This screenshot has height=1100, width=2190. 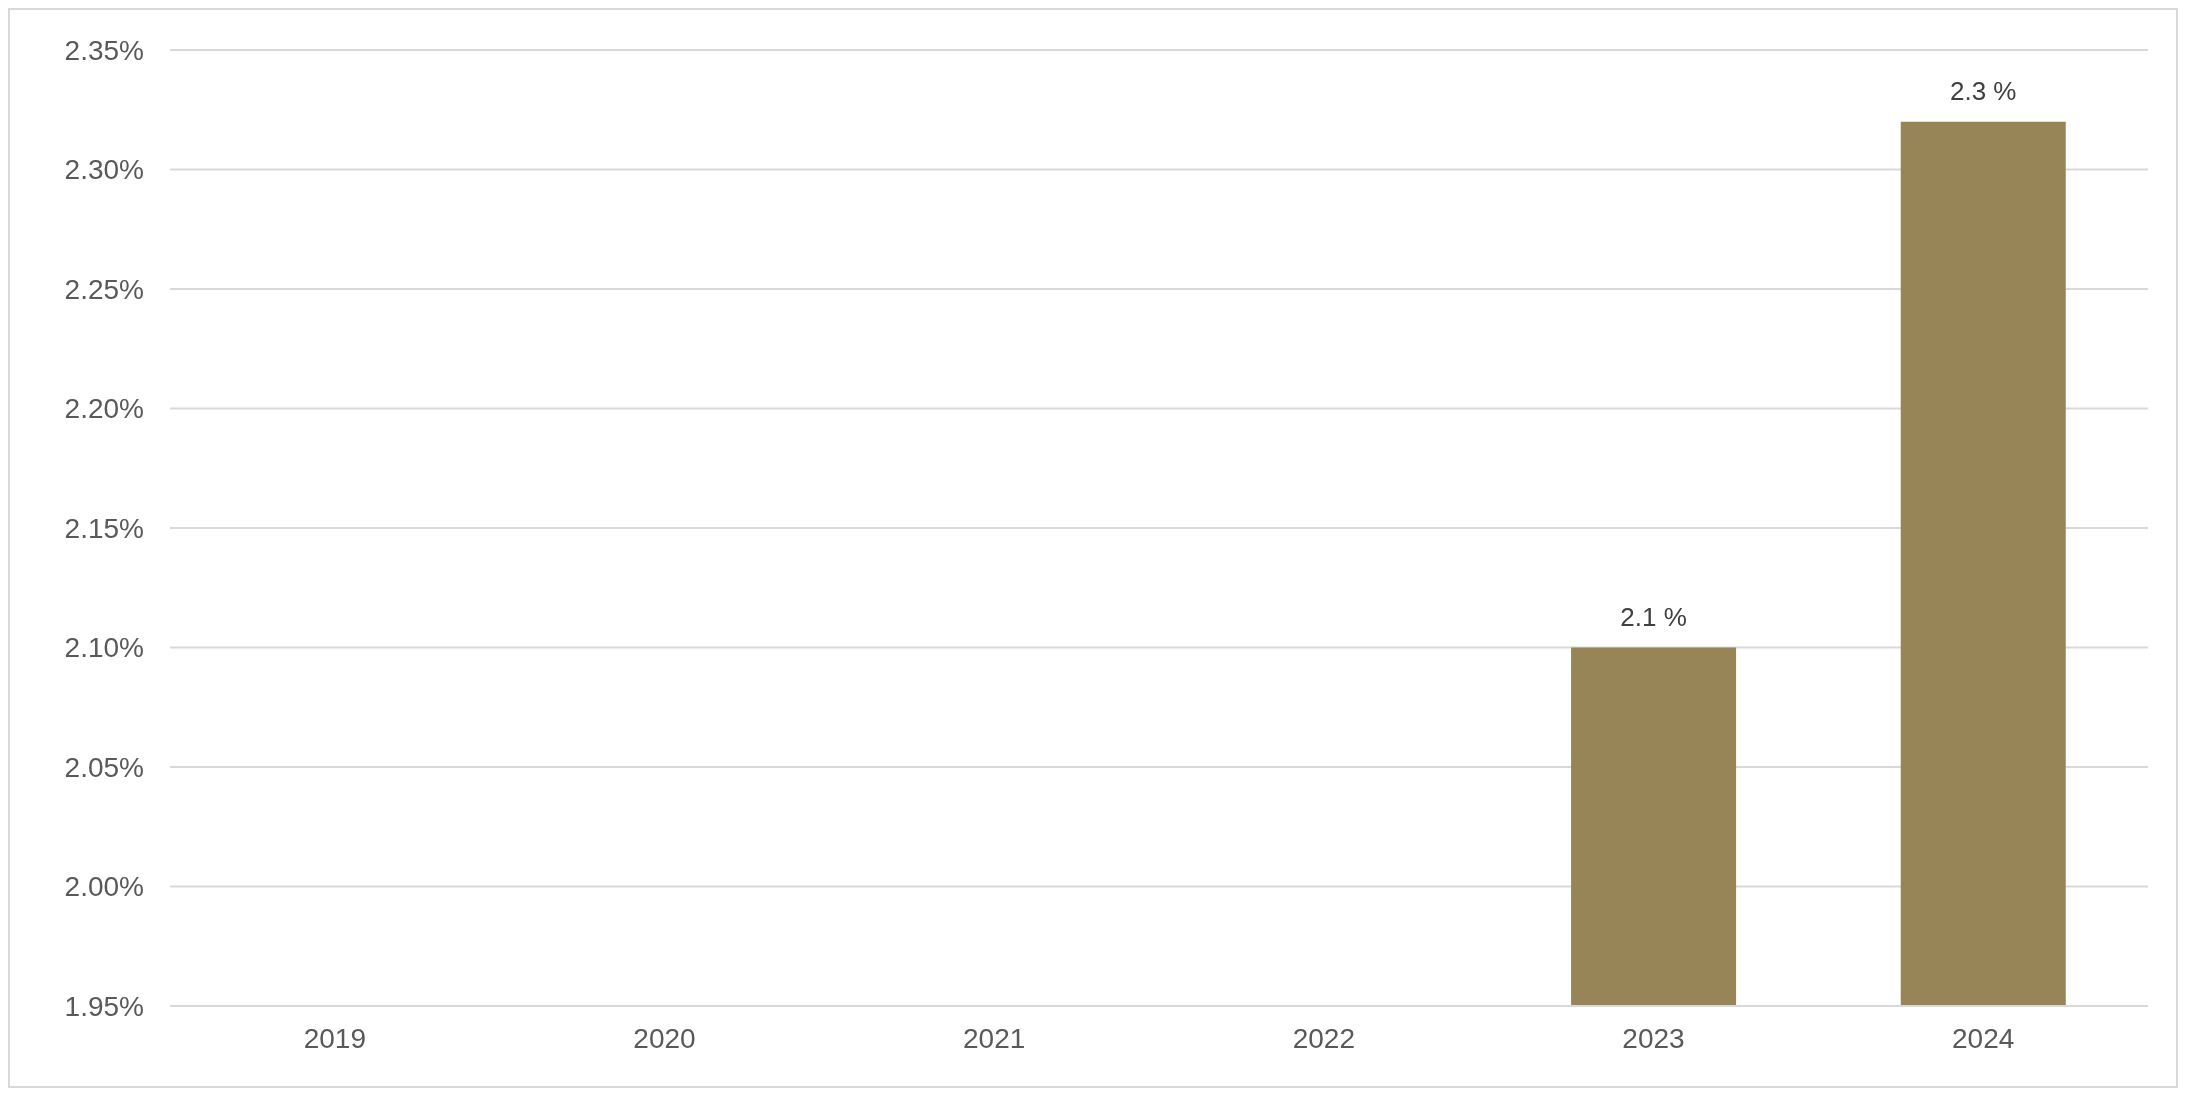 I want to click on x-tick-label: 2023, so click(x=1653, y=1038).